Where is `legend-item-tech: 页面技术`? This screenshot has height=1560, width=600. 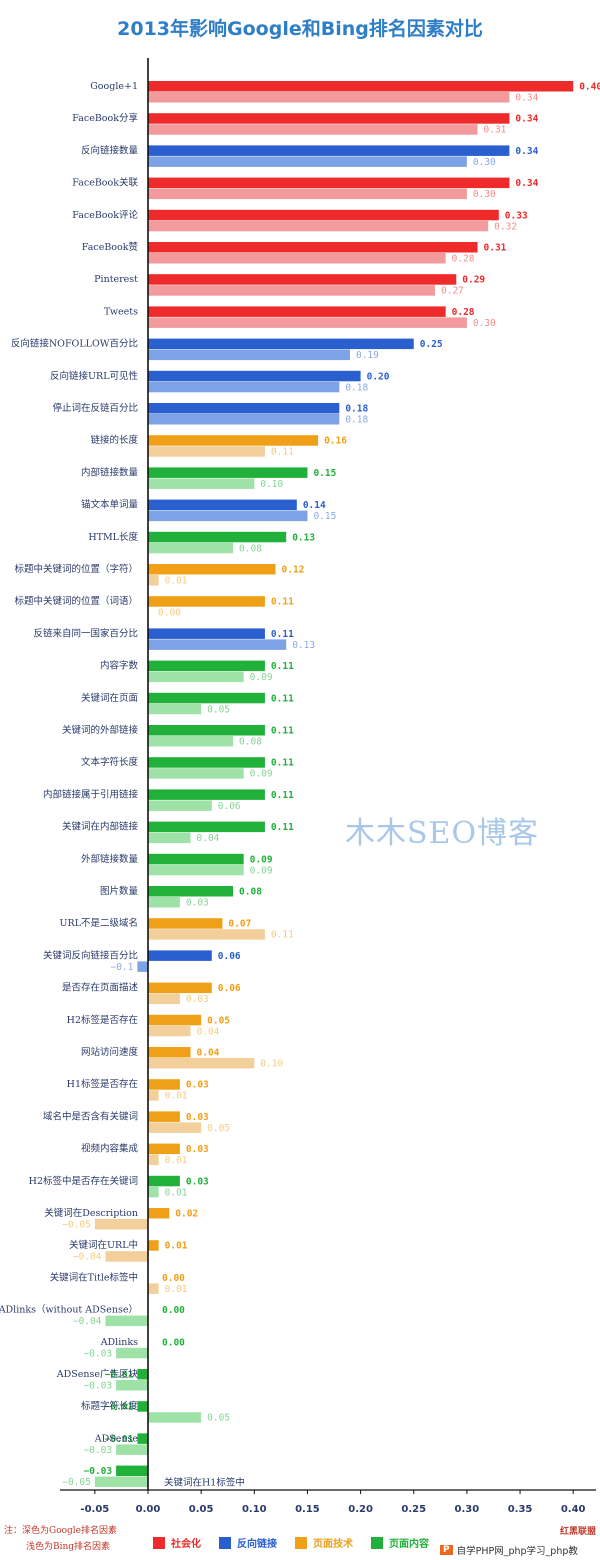 legend-item-tech: 页面技术 is located at coordinates (324, 1542).